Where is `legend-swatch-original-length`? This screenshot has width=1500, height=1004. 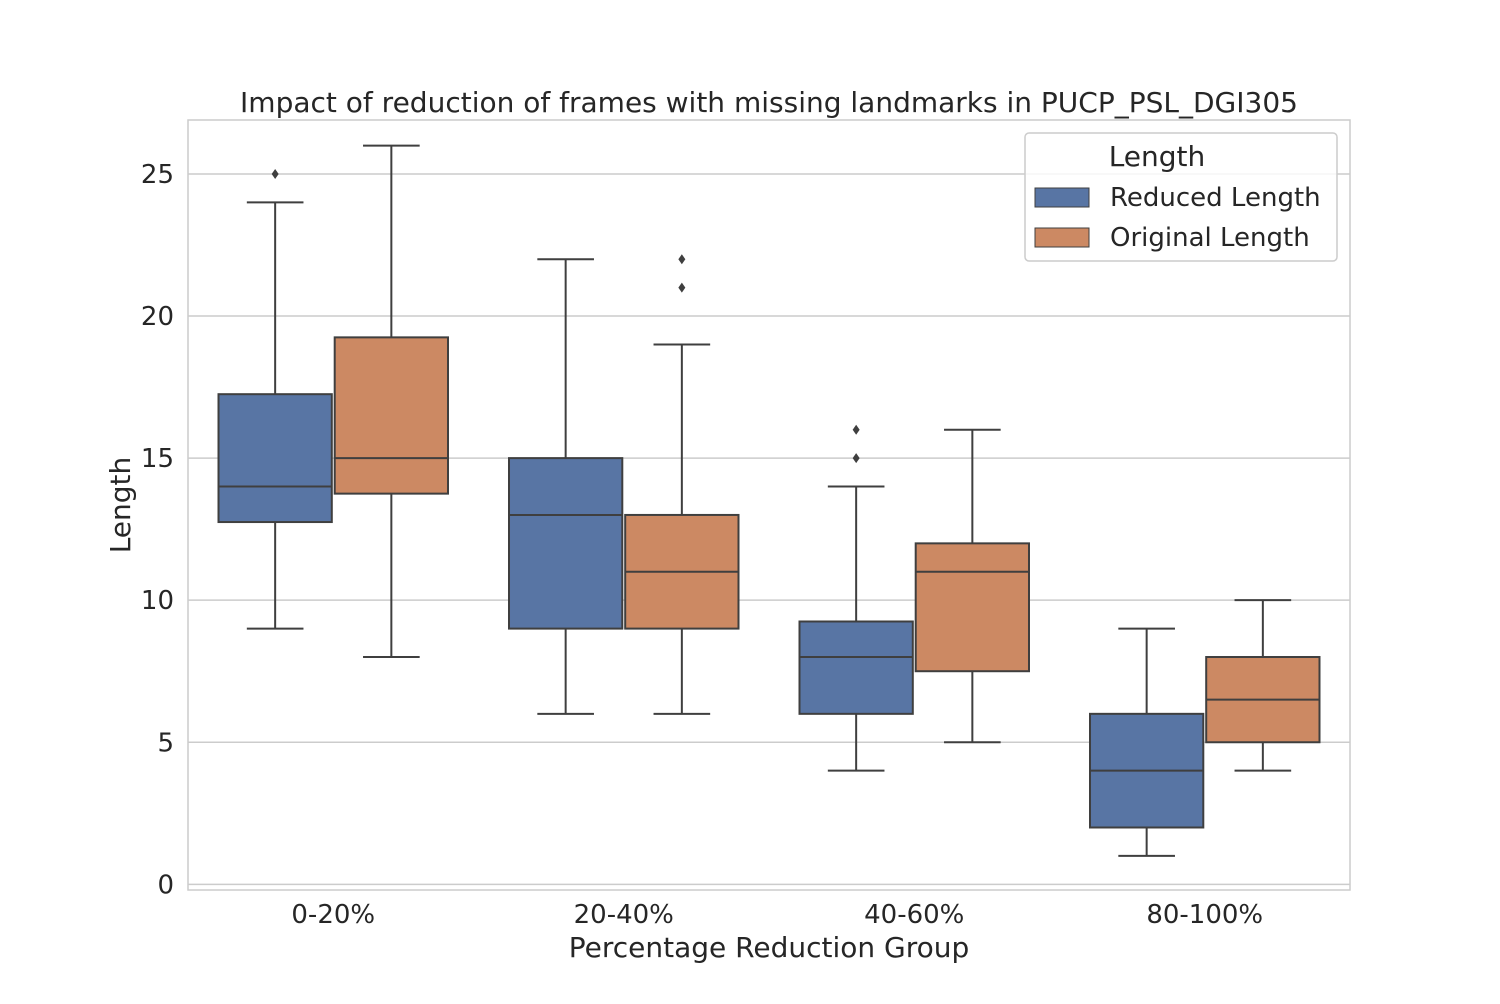 legend-swatch-original-length is located at coordinates (1062, 237).